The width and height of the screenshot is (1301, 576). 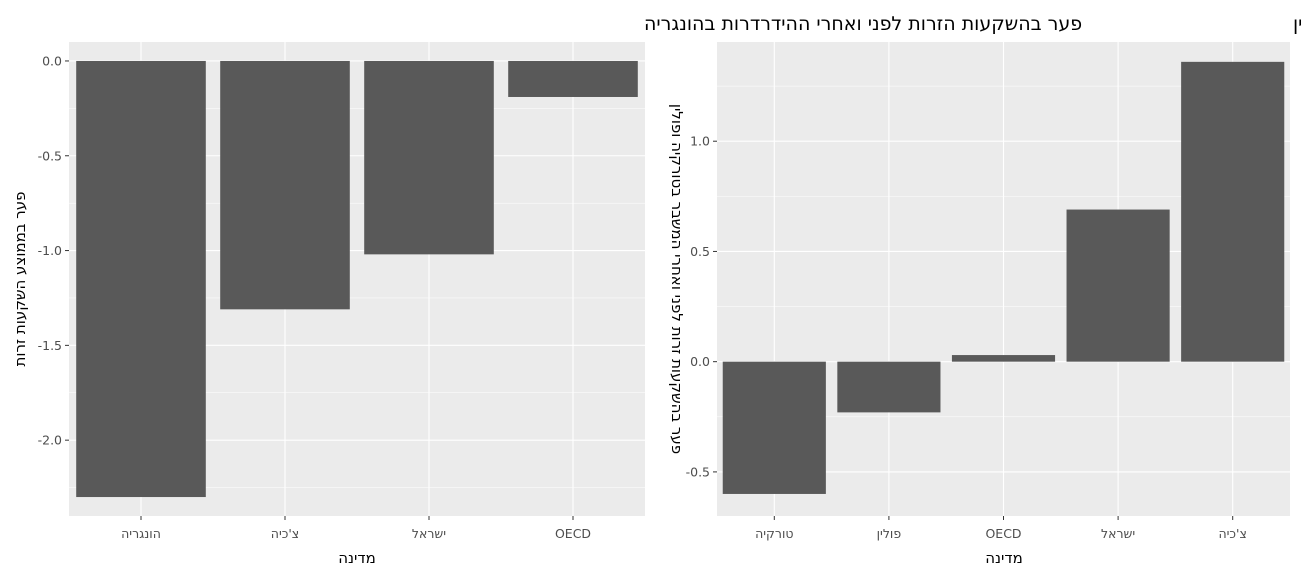 What do you see at coordinates (50, 250) in the screenshot?
I see `y-tick-label: -1.0` at bounding box center [50, 250].